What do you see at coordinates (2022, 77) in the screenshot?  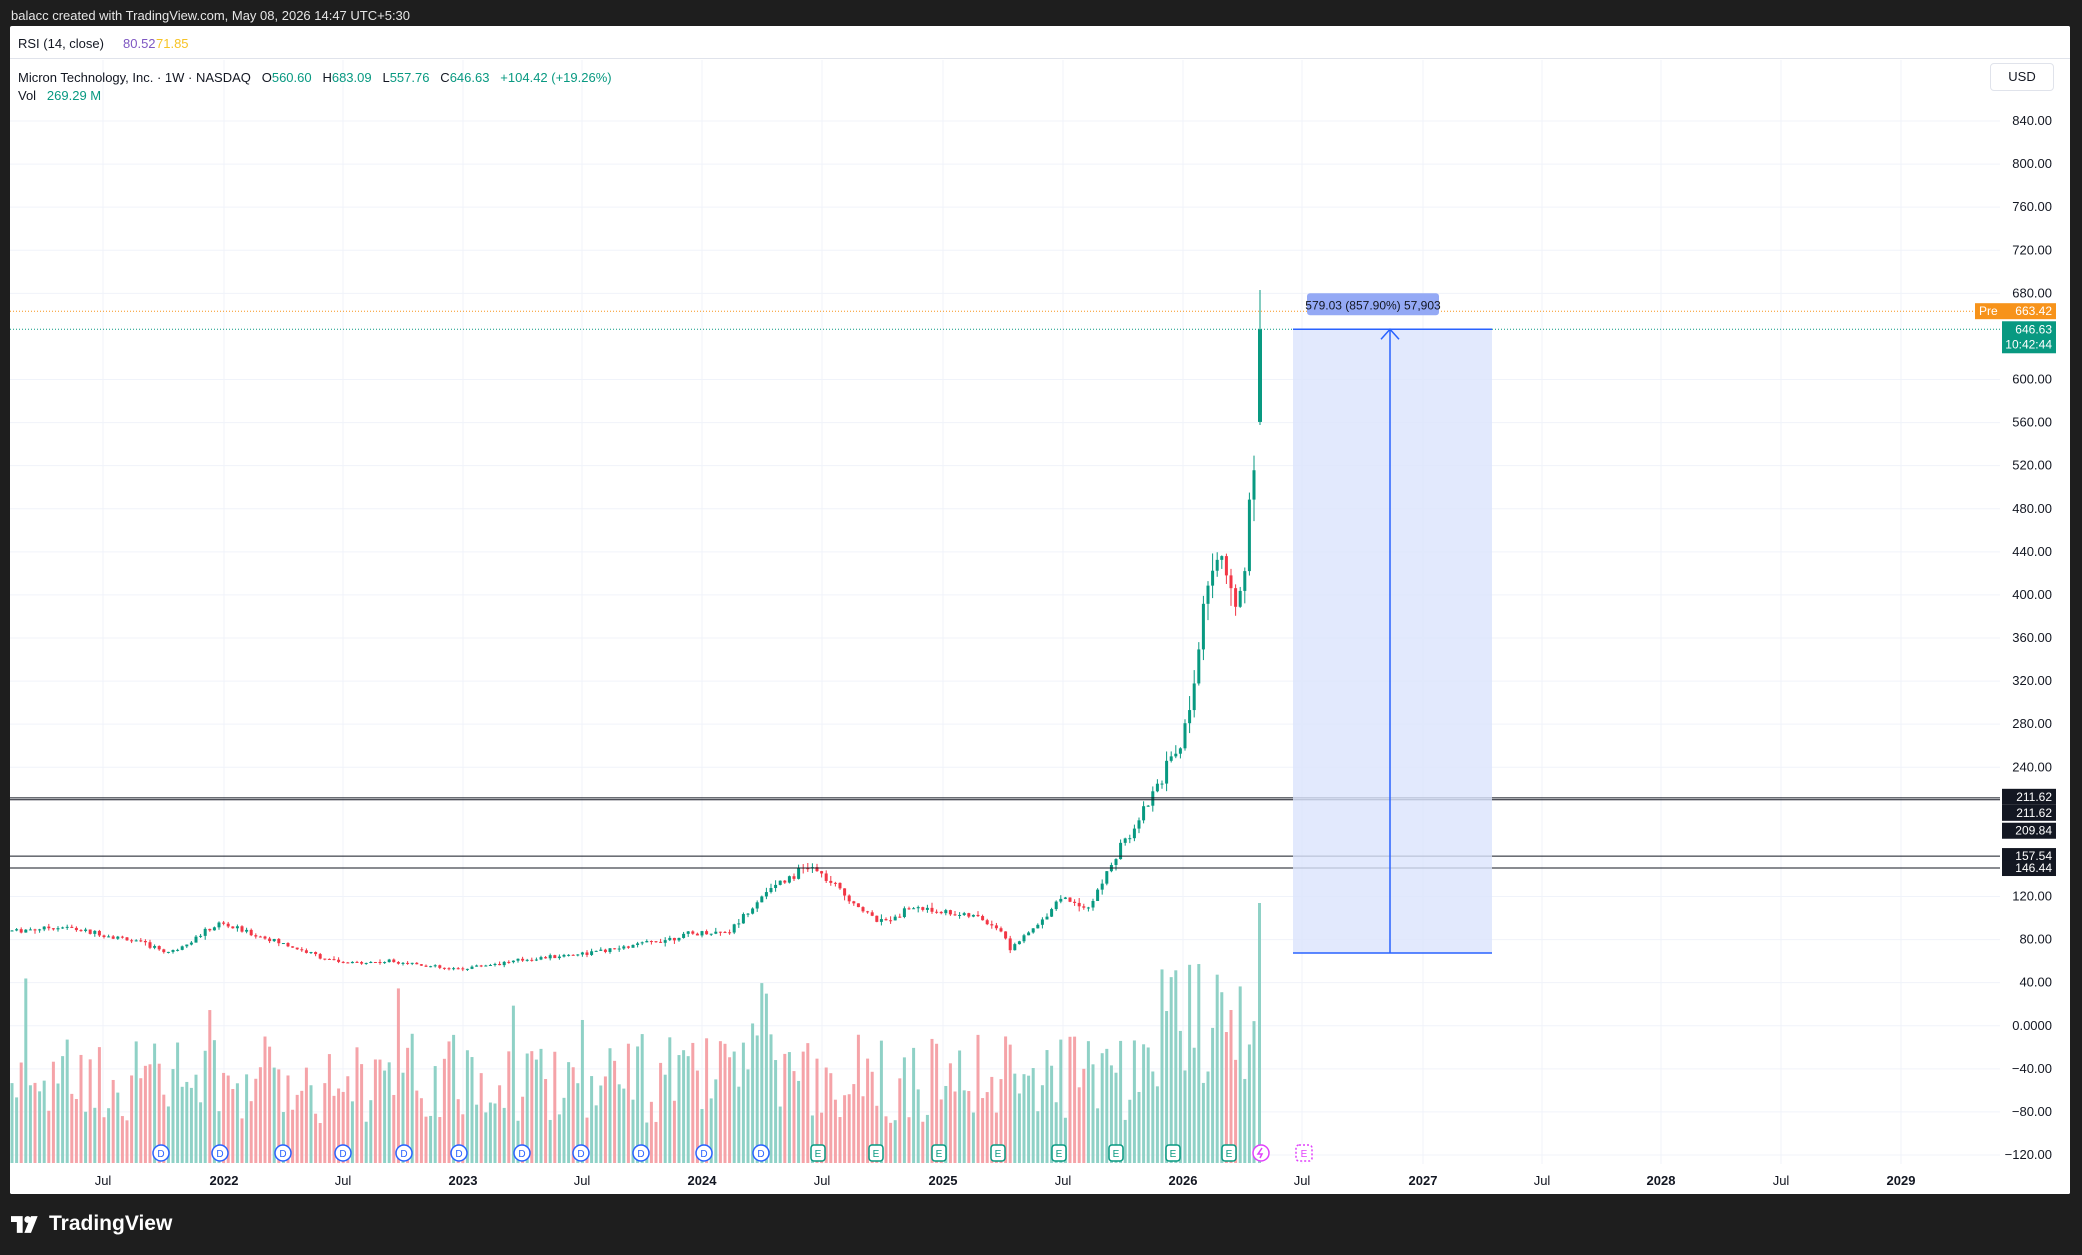 I see `currency-button: USD` at bounding box center [2022, 77].